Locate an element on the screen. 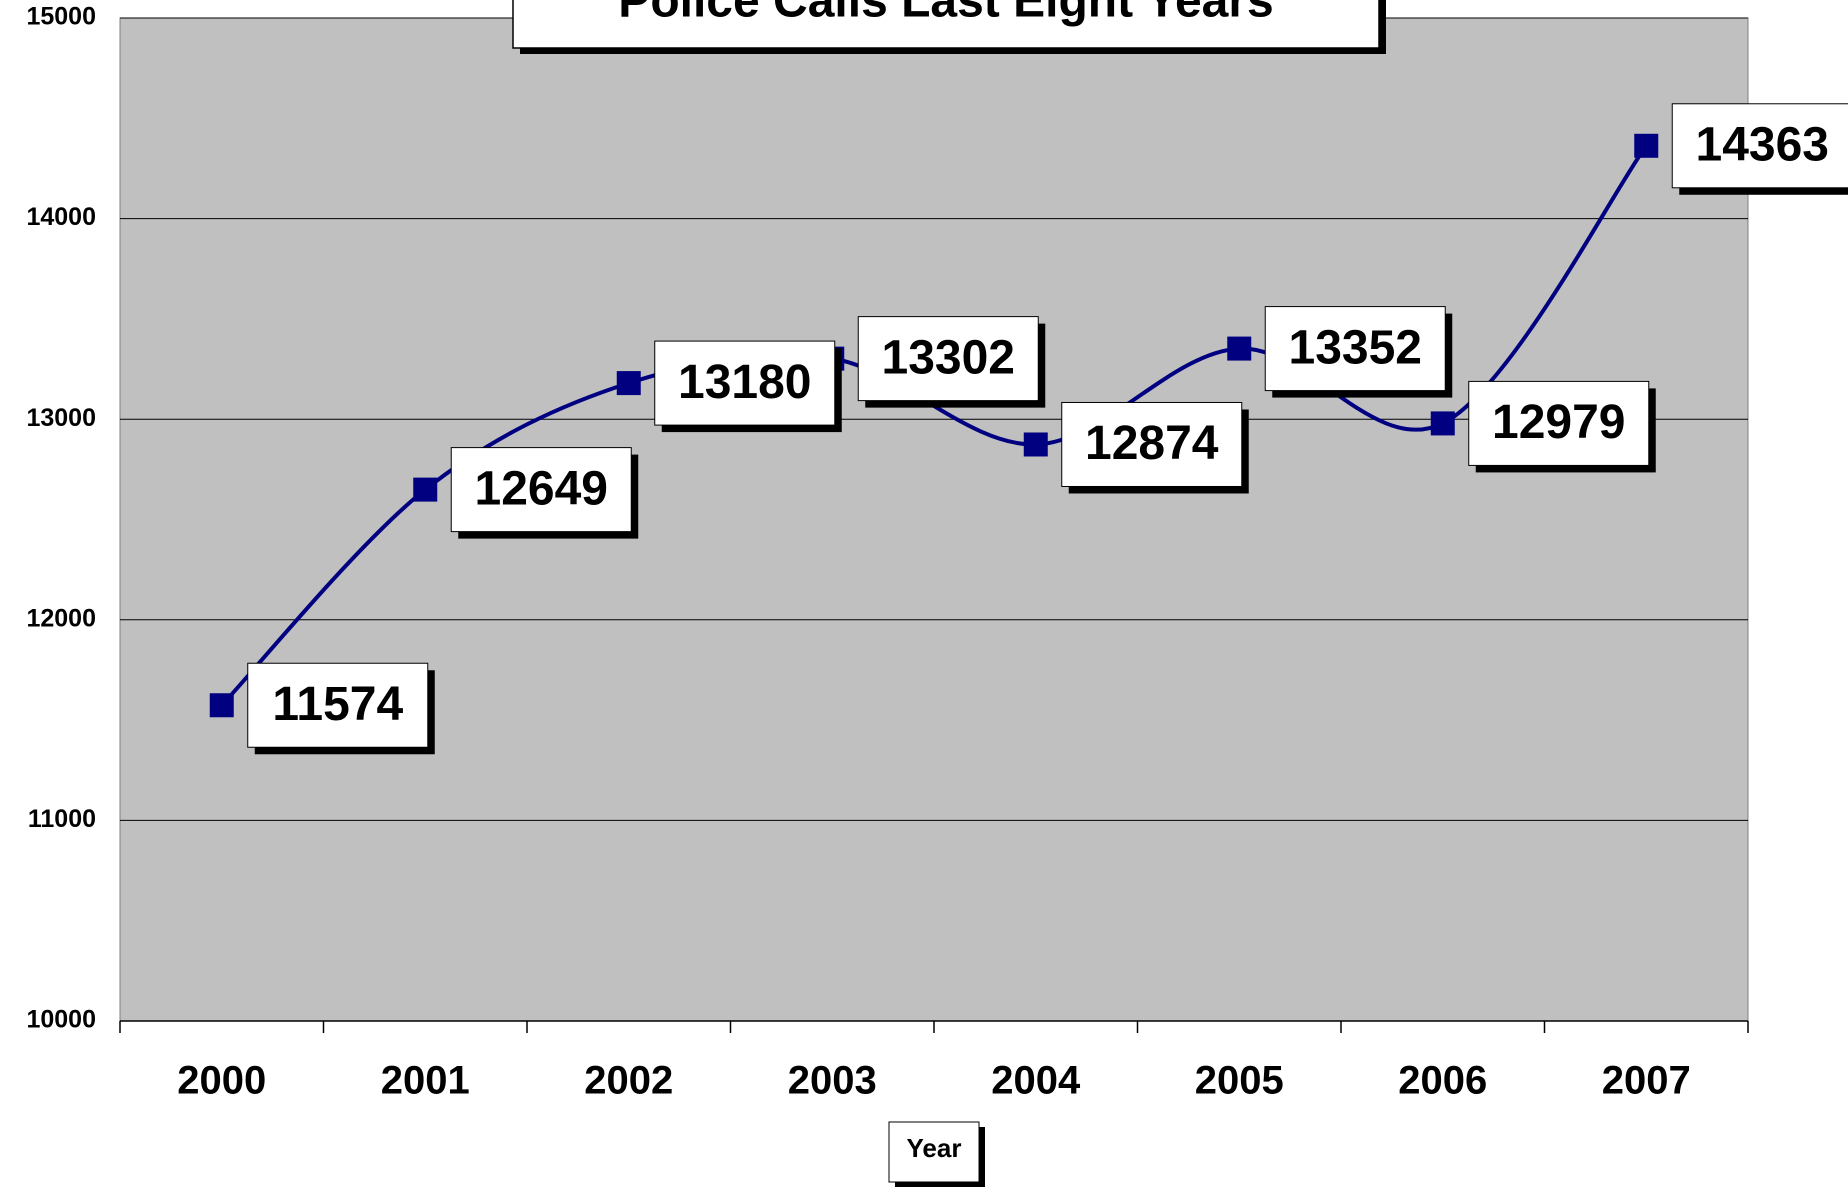 The height and width of the screenshot is (1191, 1848). title-box is located at coordinates (946, 24).